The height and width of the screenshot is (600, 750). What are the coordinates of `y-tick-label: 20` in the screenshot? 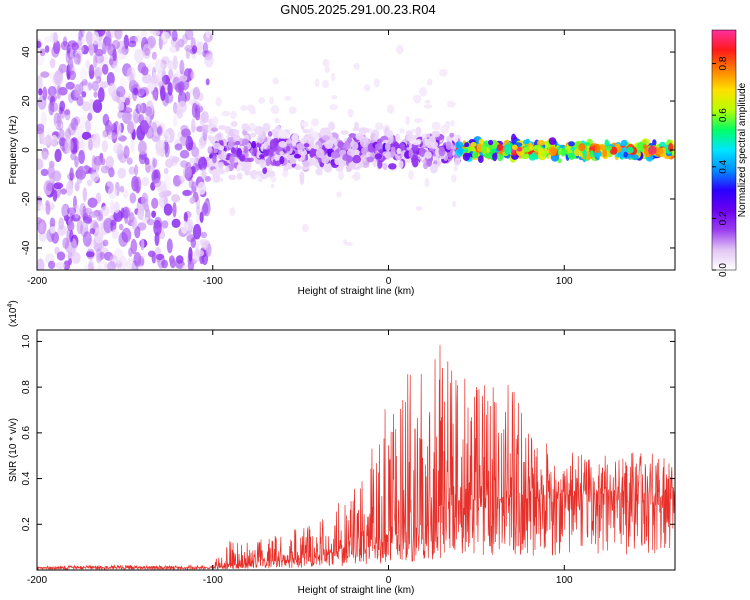 It's located at (26, 101).